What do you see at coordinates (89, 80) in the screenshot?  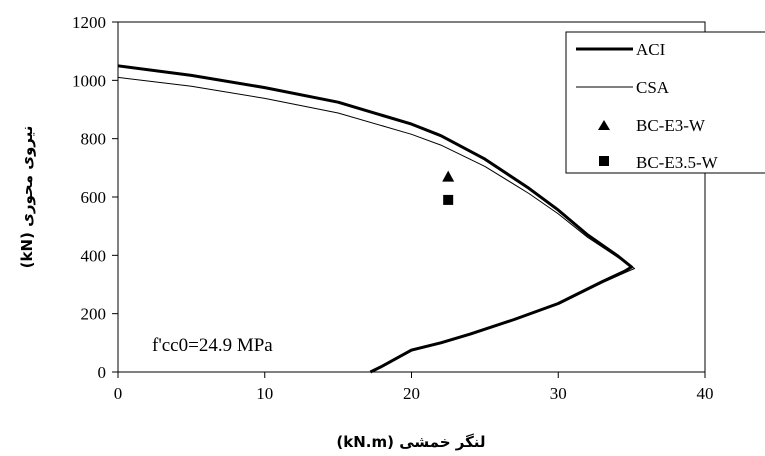 I see `y-tick-label: 1000` at bounding box center [89, 80].